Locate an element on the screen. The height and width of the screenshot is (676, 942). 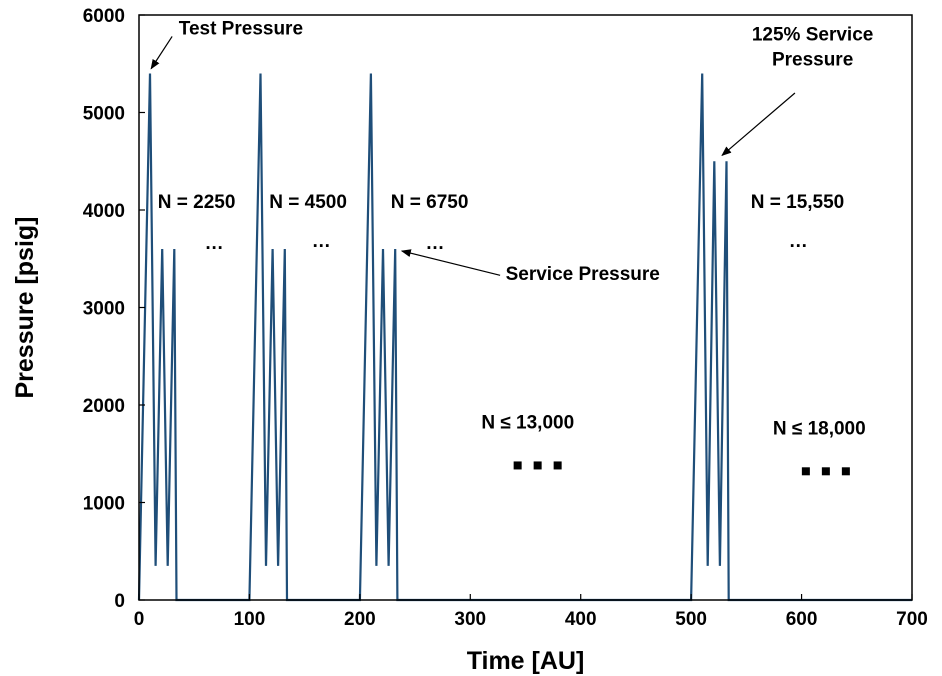
annotation-text: N = 6750 is located at coordinates (430, 202).